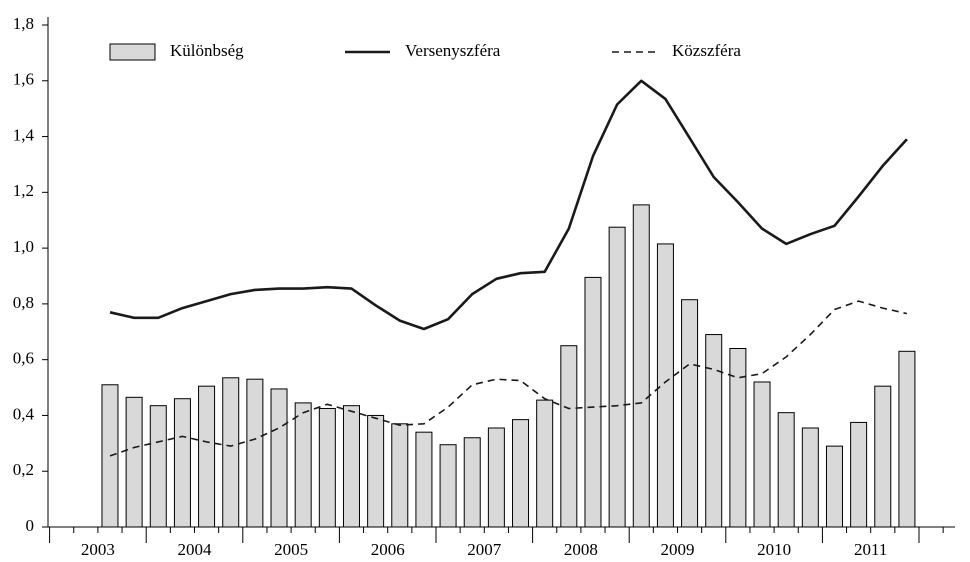 The image size is (970, 562). Describe the element at coordinates (870, 549) in the screenshot. I see `x-tick-label: 2011` at that location.